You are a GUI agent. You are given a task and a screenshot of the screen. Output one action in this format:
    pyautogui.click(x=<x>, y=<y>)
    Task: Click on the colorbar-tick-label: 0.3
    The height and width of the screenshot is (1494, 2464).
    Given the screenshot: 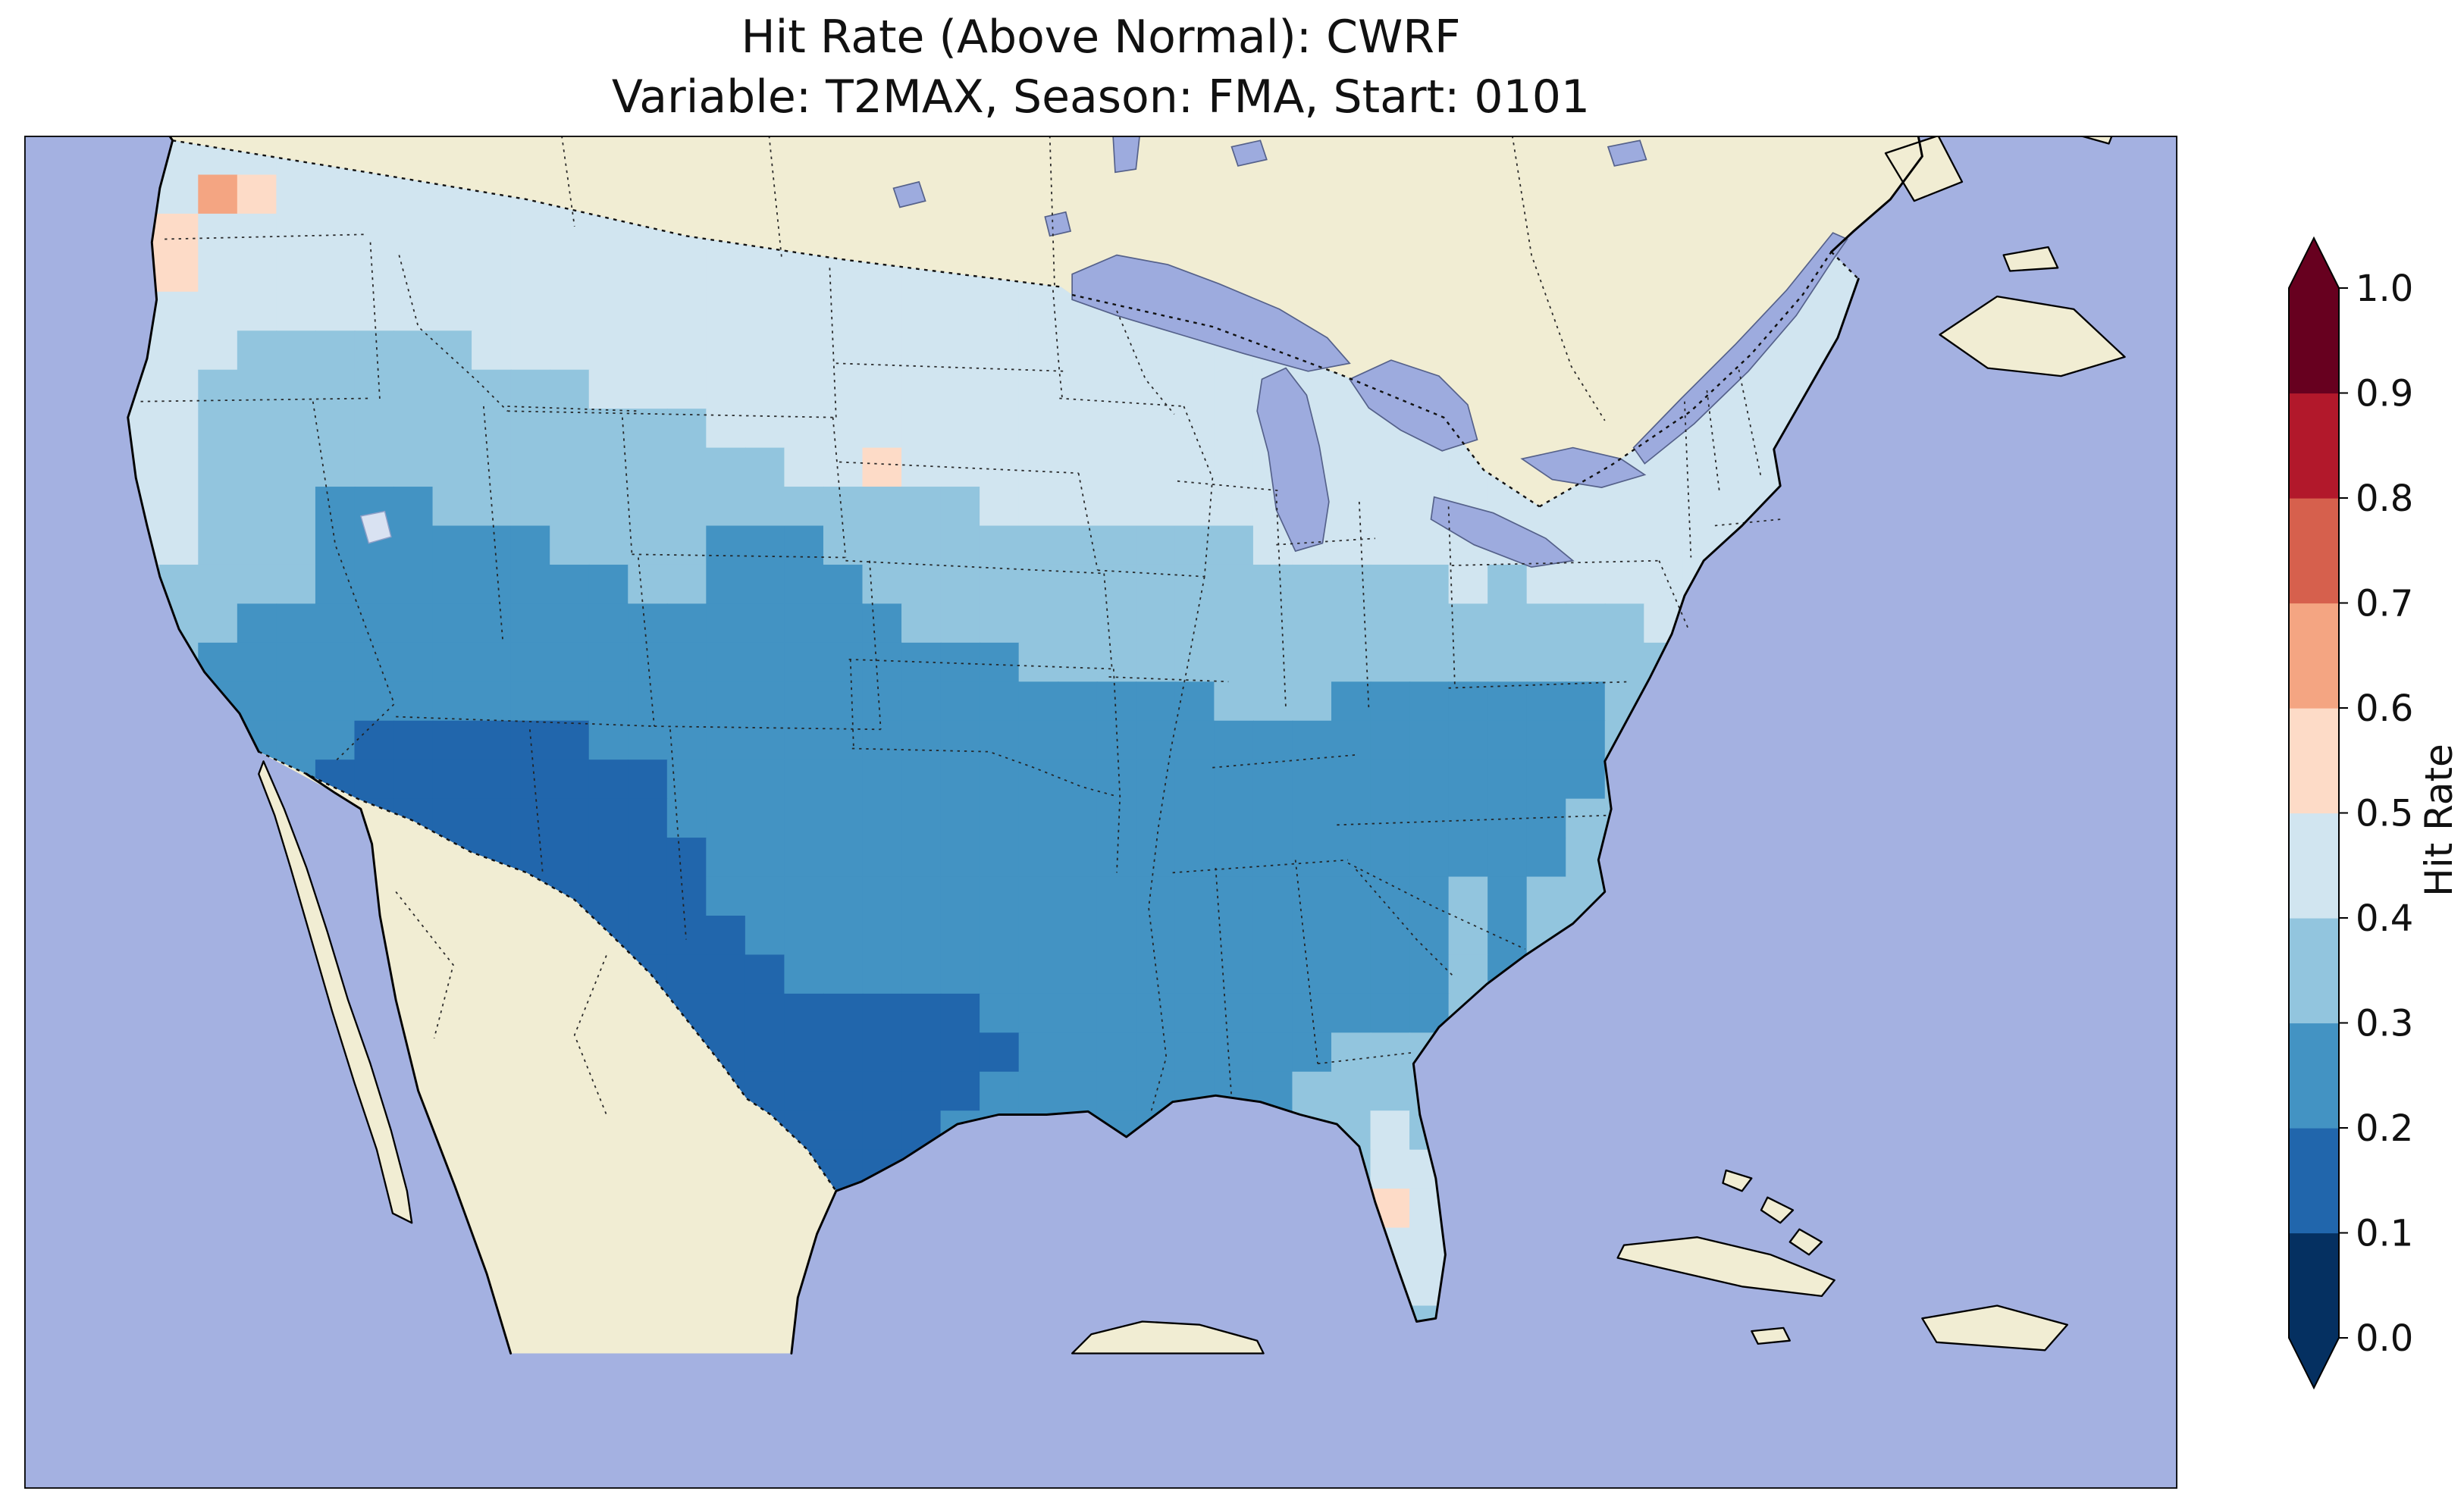 What is the action you would take?
    pyautogui.click(x=2384, y=1024)
    